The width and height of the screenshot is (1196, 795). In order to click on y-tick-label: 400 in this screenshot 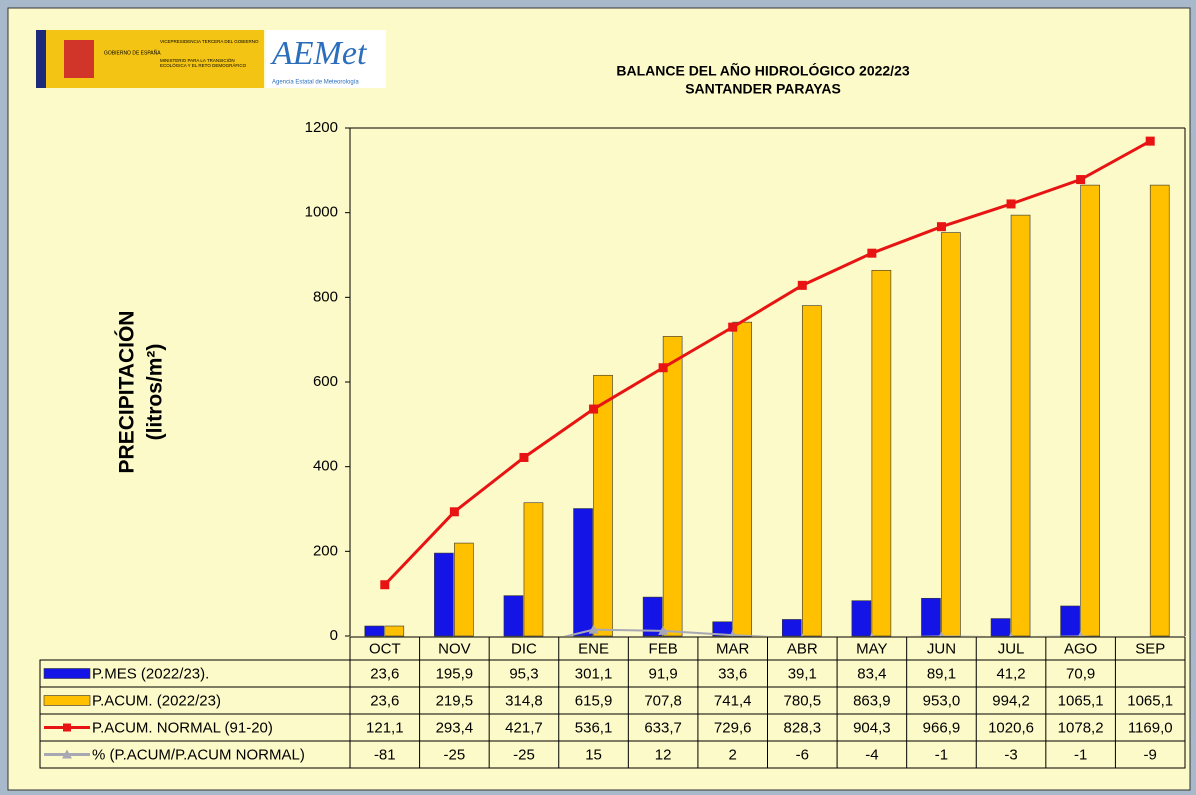, I will do `click(325, 466)`.